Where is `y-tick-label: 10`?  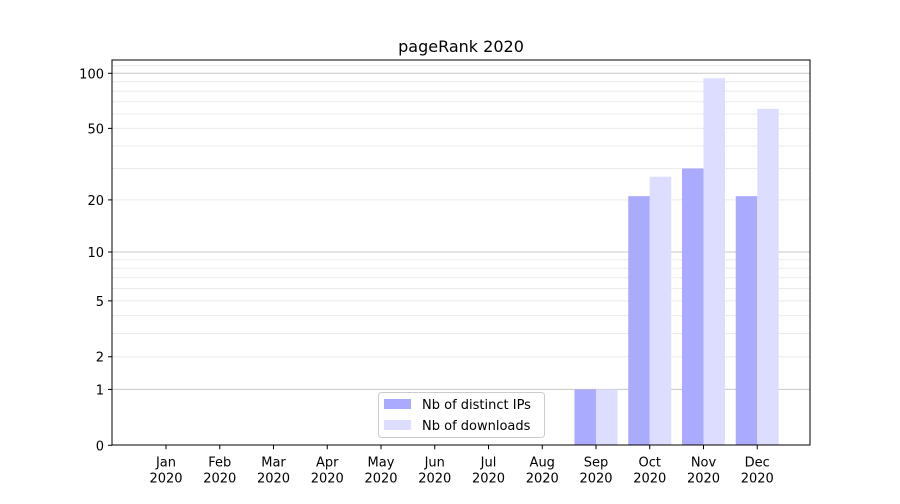
y-tick-label: 10 is located at coordinates (95, 253).